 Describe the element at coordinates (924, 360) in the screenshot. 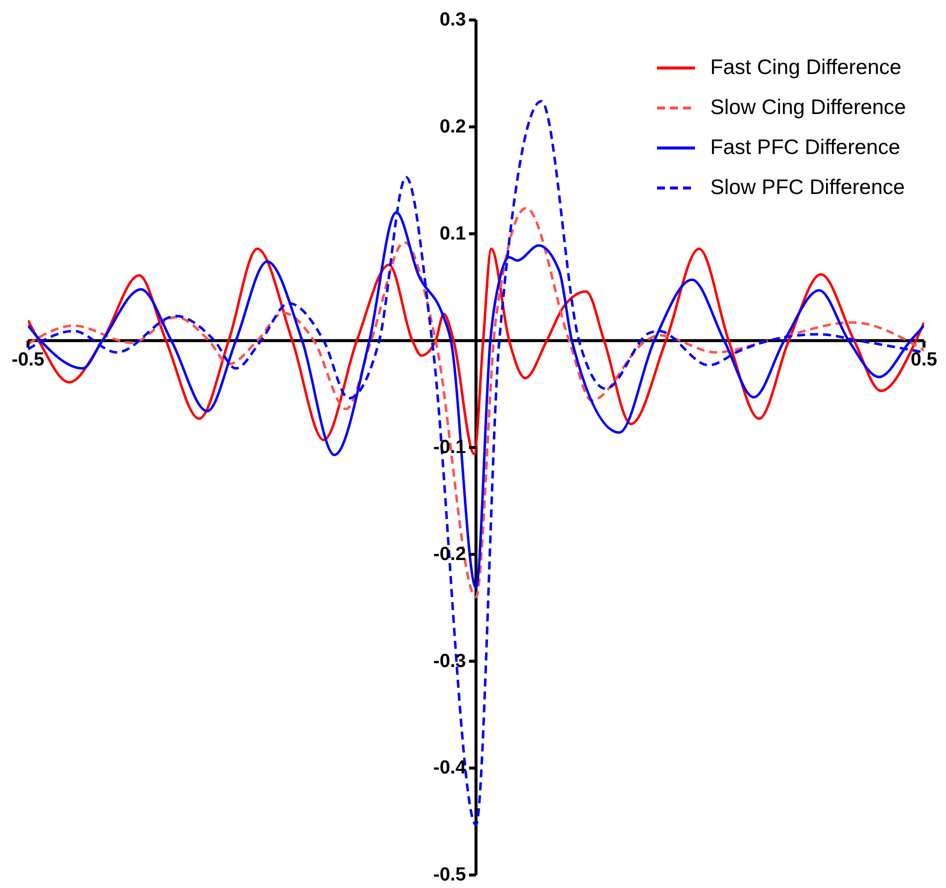

I see `x-tick-label: 0.5` at that location.